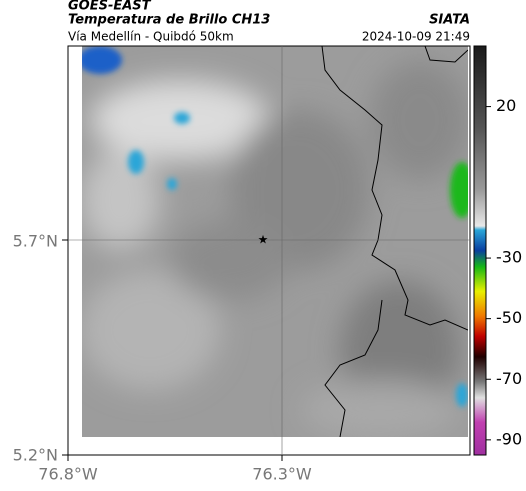 The image size is (526, 491). I want to click on colorbar, so click(480, 250).